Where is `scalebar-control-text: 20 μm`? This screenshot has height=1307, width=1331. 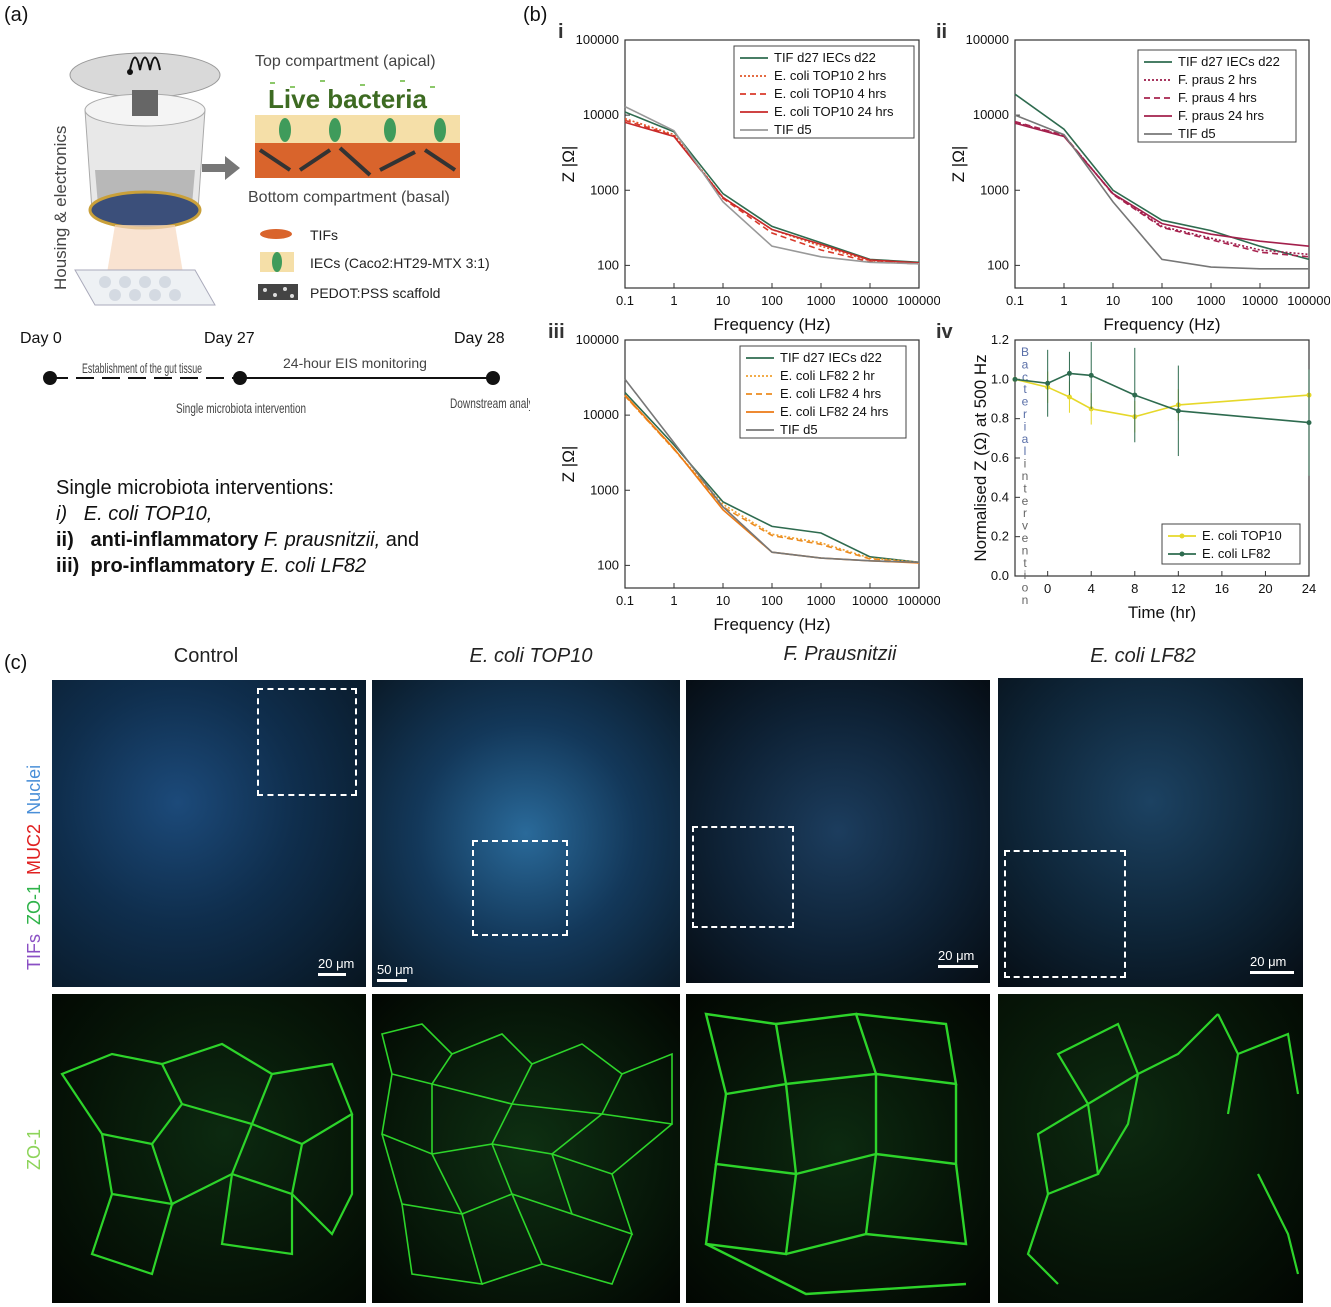 scalebar-control-text: 20 μm is located at coordinates (336, 963).